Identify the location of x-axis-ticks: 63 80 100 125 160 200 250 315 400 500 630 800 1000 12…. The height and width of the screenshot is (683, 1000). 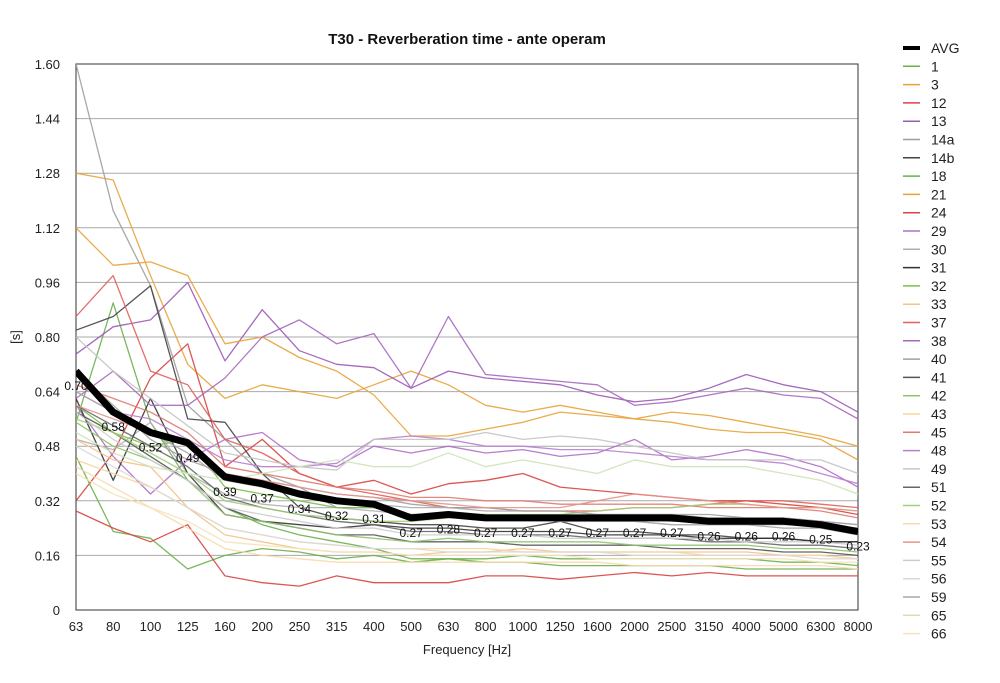
(471, 626).